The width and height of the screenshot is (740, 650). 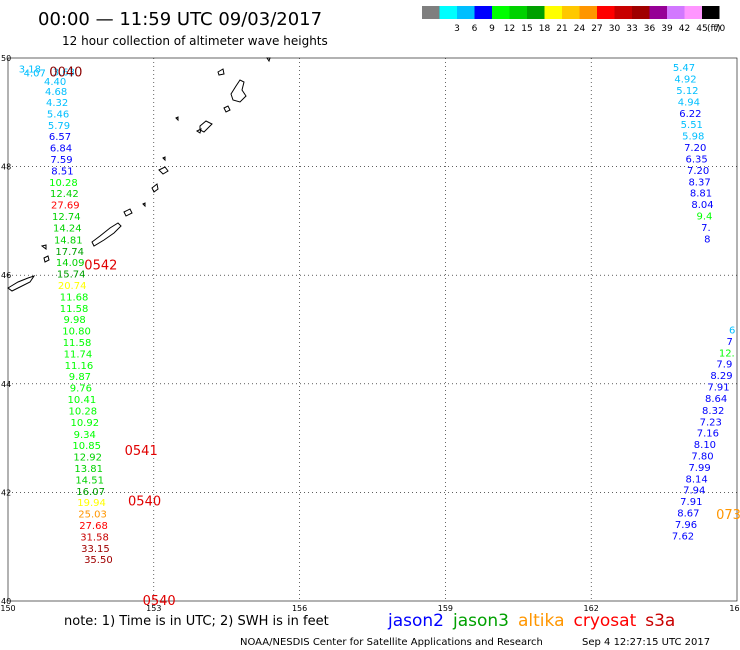 I want to click on swh-point-cryosat: 12.74, so click(x=66, y=217).